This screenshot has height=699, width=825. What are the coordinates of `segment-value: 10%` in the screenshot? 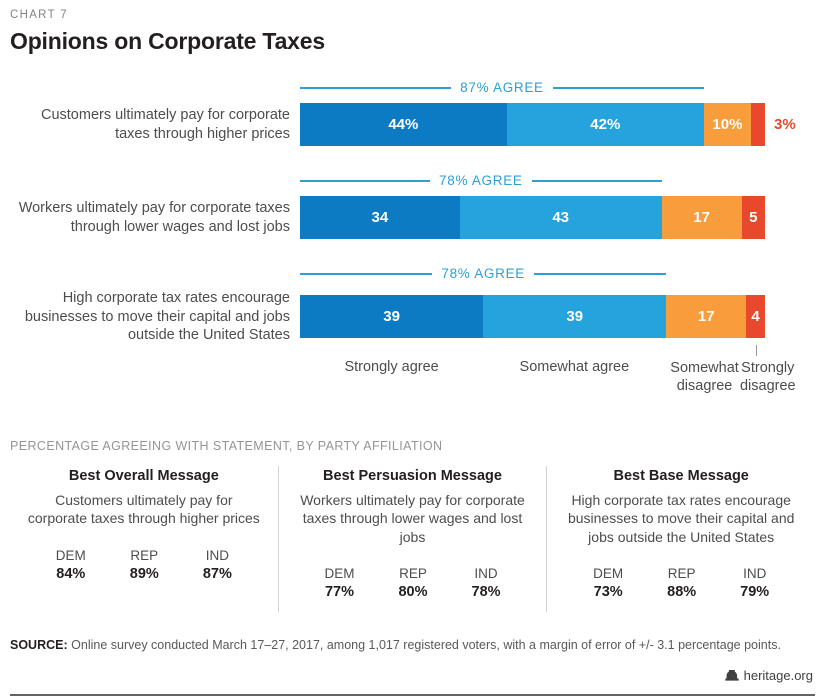 It's located at (727, 124).